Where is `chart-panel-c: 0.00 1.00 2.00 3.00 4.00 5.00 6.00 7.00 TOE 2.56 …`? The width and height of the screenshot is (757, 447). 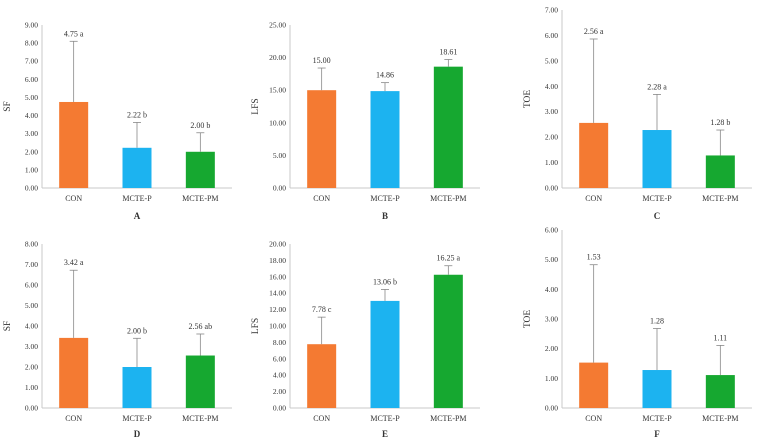
chart-panel-c: 0.00 1.00 2.00 3.00 4.00 5.00 6.00 7.00 TOE 2.56 … is located at coordinates (637, 113).